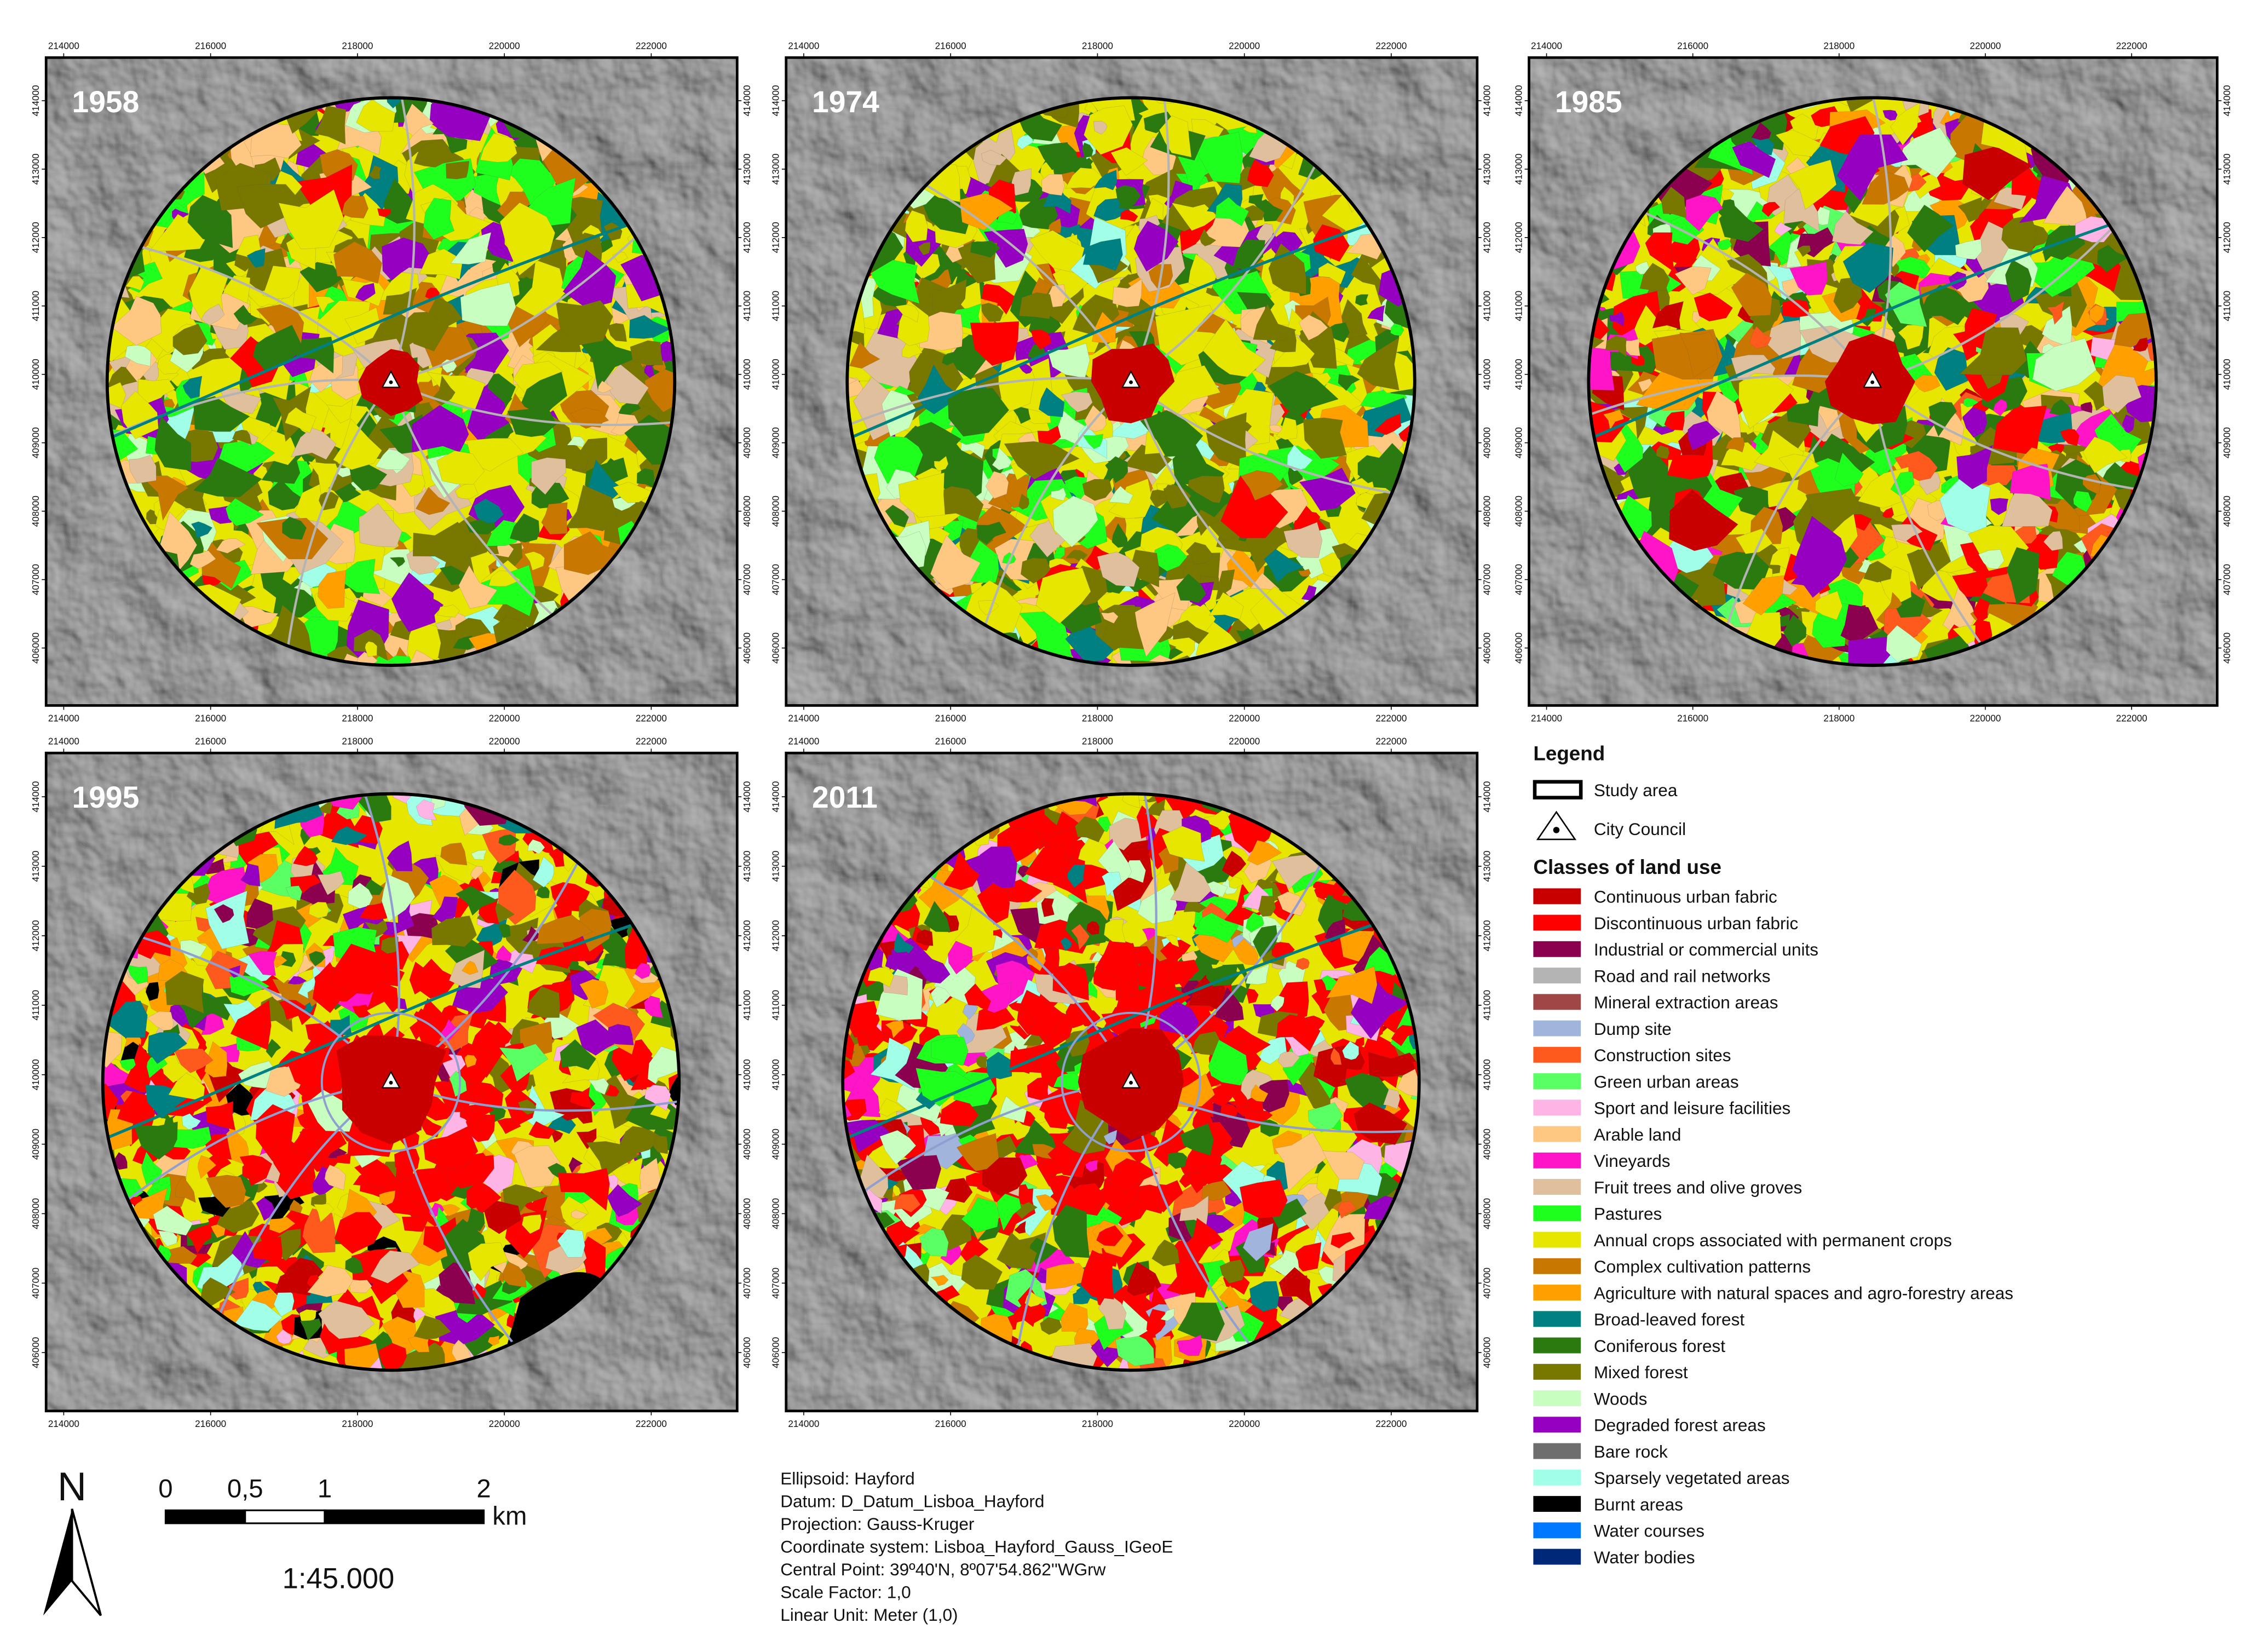  What do you see at coordinates (86, 1562) in the screenshot?
I see `arrow-right` at bounding box center [86, 1562].